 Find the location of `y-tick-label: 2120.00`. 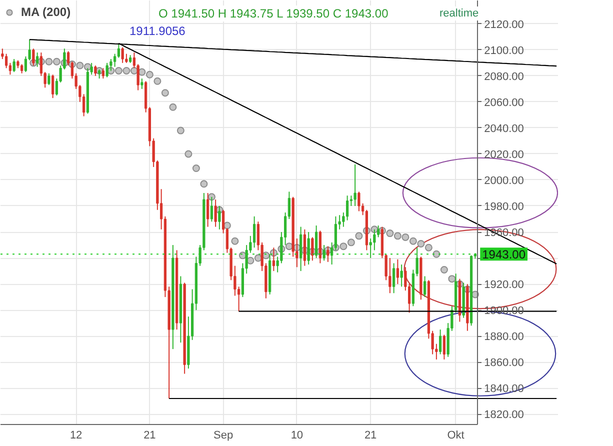

y-tick-label: 2120.00 is located at coordinates (504, 24).